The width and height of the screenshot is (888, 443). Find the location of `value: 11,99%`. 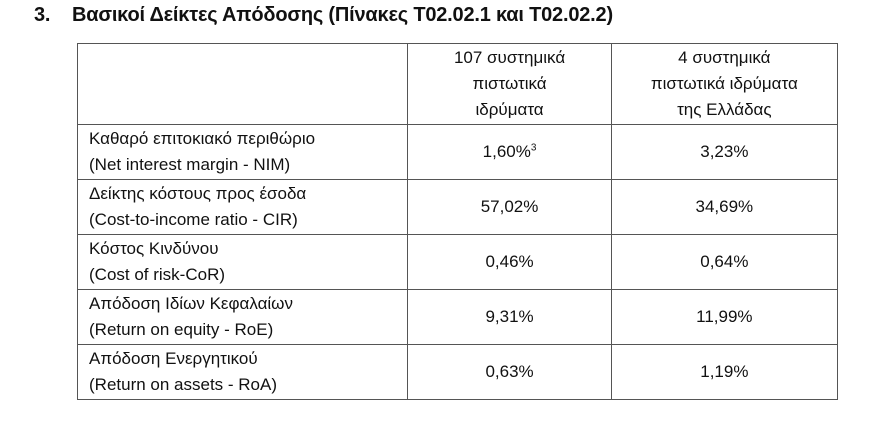

value: 11,99% is located at coordinates (724, 316).